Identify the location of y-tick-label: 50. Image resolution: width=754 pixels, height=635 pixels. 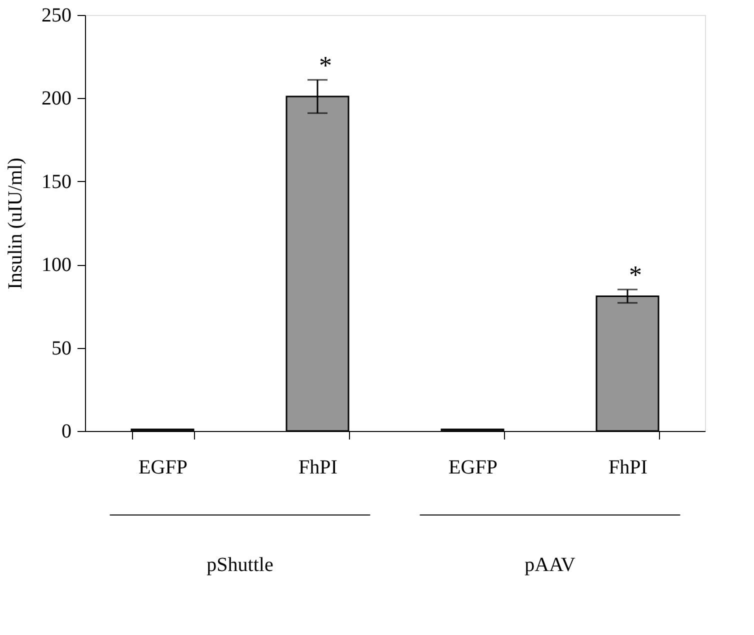
(62, 348).